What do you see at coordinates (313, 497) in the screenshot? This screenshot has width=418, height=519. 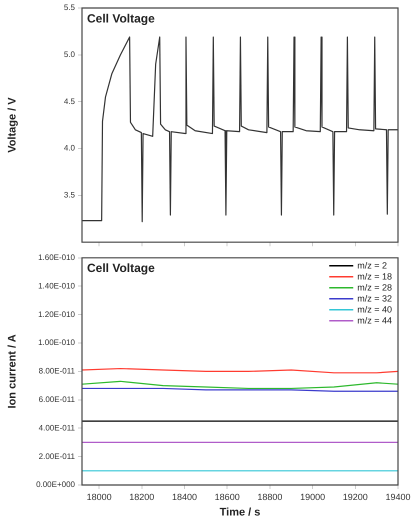 I see `x-tick-label: 19000` at bounding box center [313, 497].